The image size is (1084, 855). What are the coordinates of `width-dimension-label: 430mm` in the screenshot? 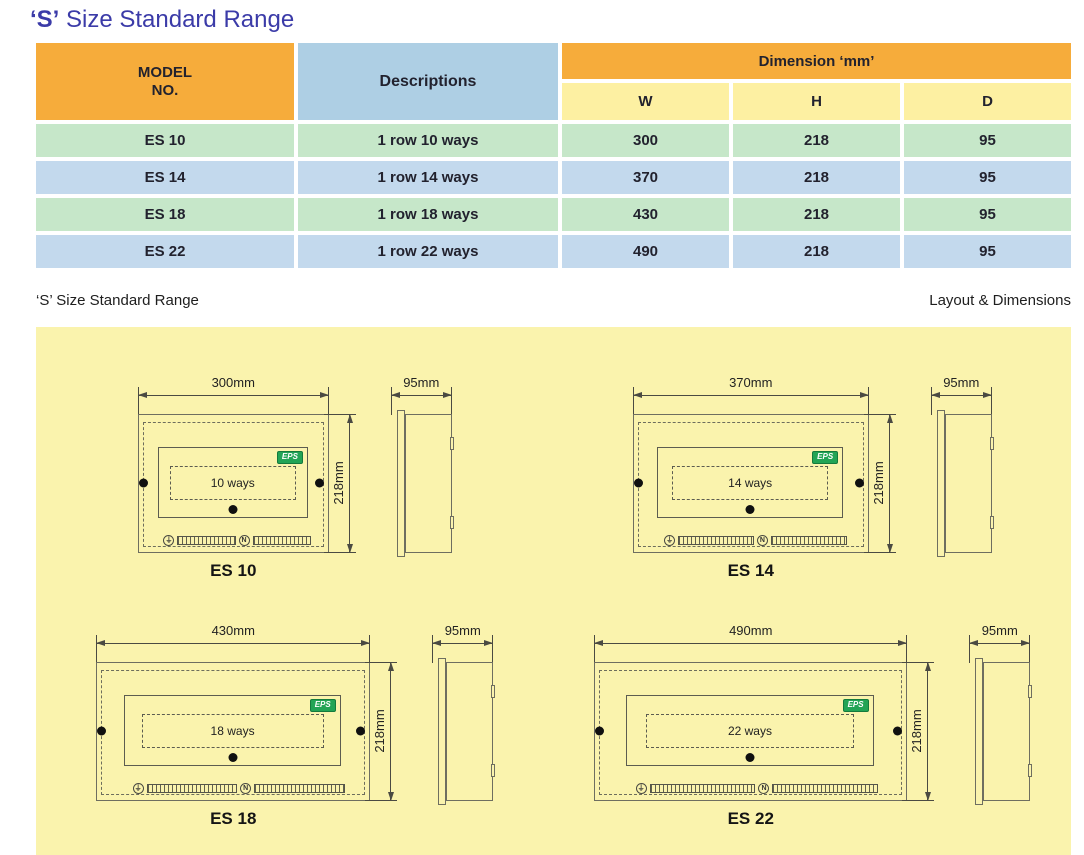 It's located at (233, 630).